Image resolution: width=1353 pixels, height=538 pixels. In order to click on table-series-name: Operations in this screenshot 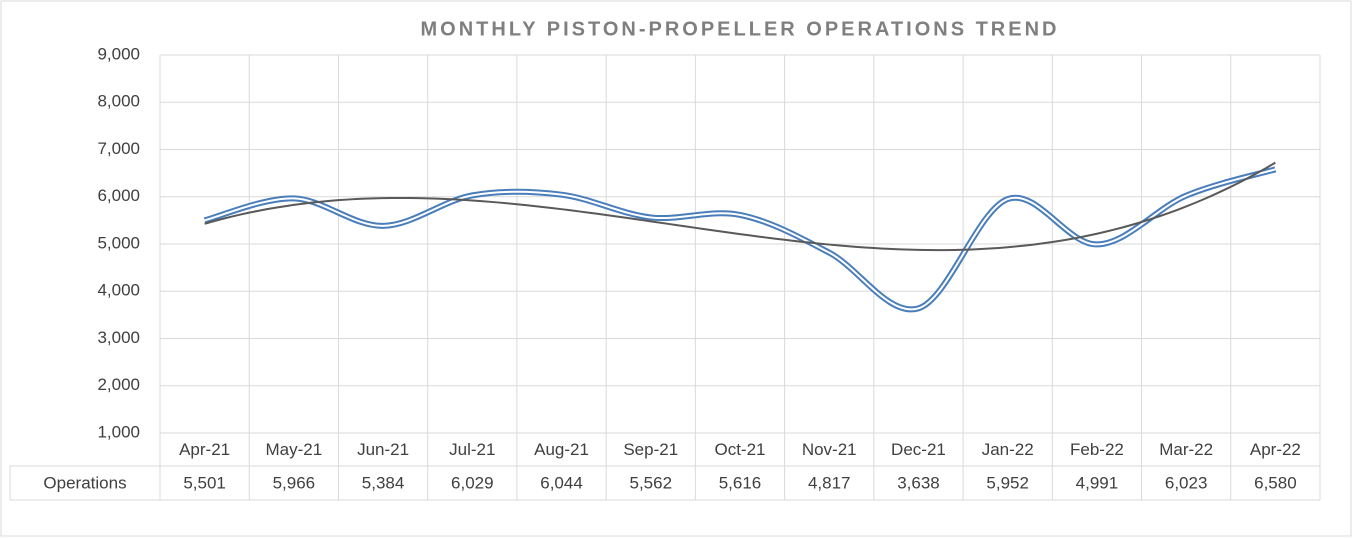, I will do `click(84, 482)`.